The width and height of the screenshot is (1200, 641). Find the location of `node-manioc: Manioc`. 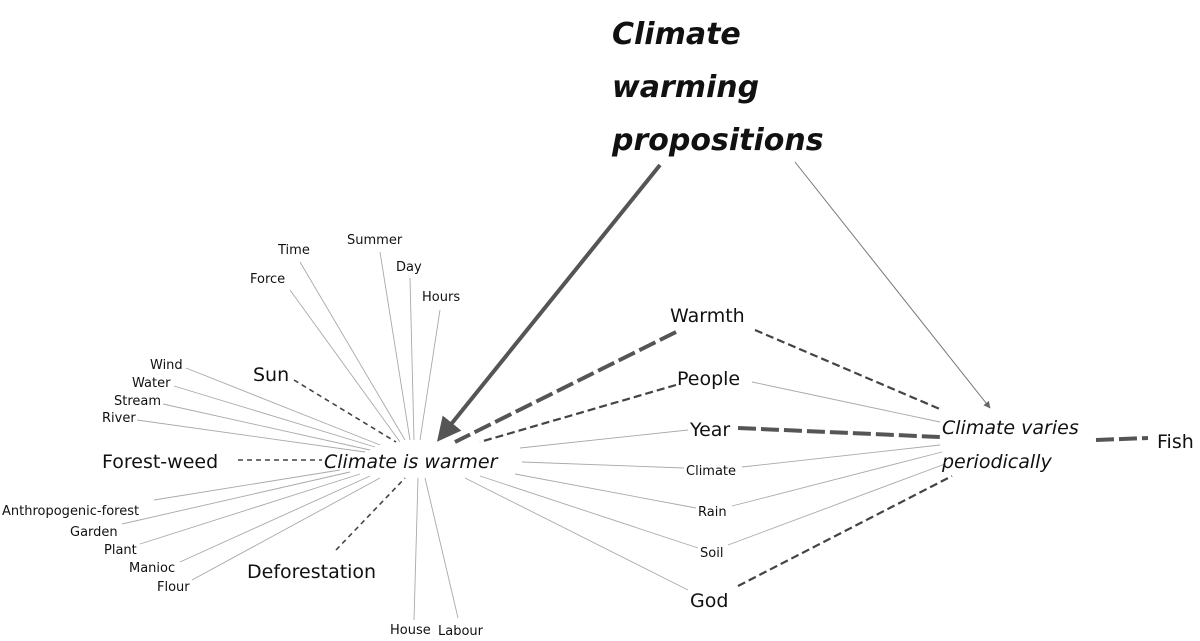

node-manioc: Manioc is located at coordinates (152, 568).